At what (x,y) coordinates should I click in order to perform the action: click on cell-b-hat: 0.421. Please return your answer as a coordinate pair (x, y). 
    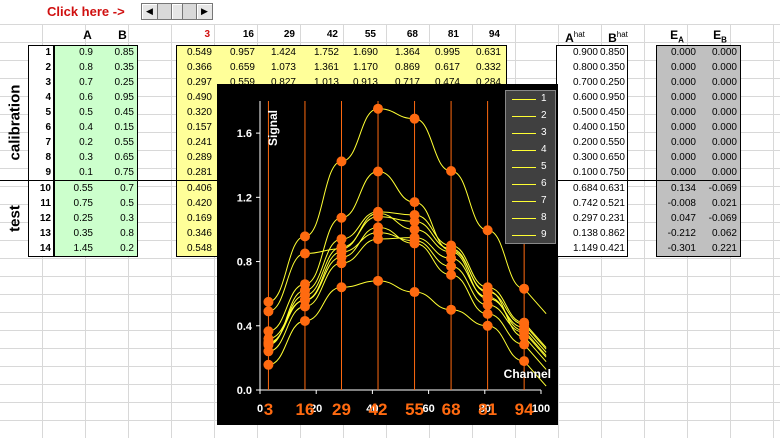
    Looking at the image, I should click on (612, 248).